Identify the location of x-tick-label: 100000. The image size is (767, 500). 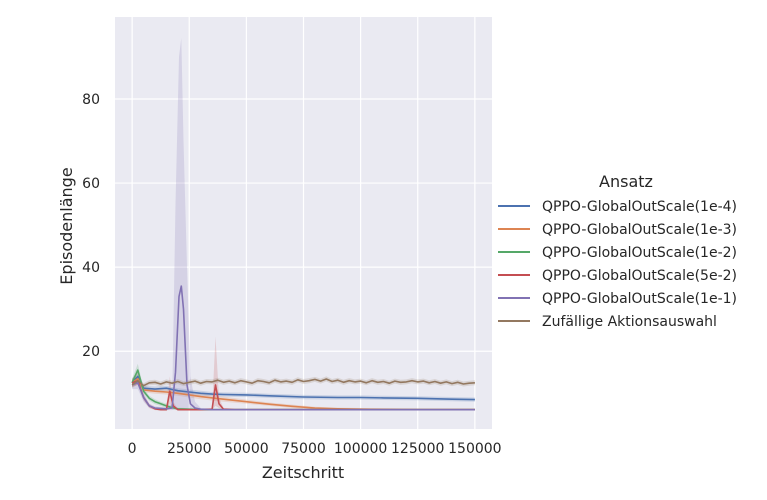
(360, 449).